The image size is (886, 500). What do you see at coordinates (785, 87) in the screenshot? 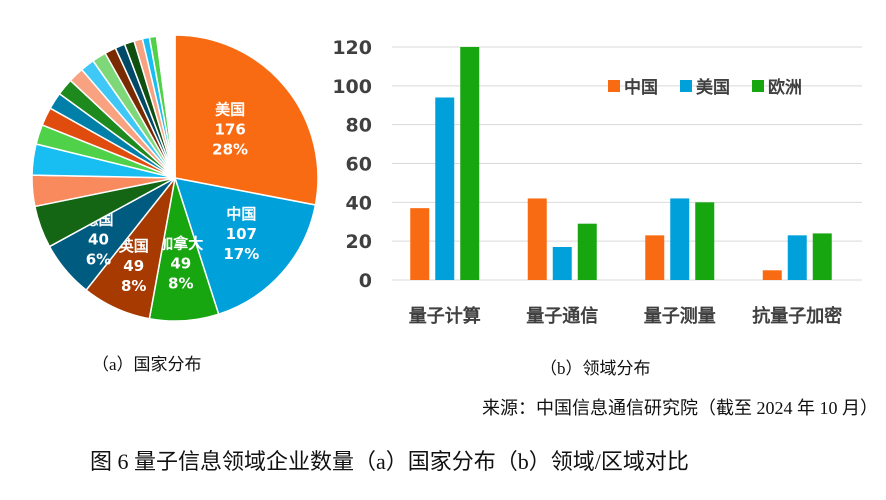
I see `legend-label: 欧洲` at bounding box center [785, 87].